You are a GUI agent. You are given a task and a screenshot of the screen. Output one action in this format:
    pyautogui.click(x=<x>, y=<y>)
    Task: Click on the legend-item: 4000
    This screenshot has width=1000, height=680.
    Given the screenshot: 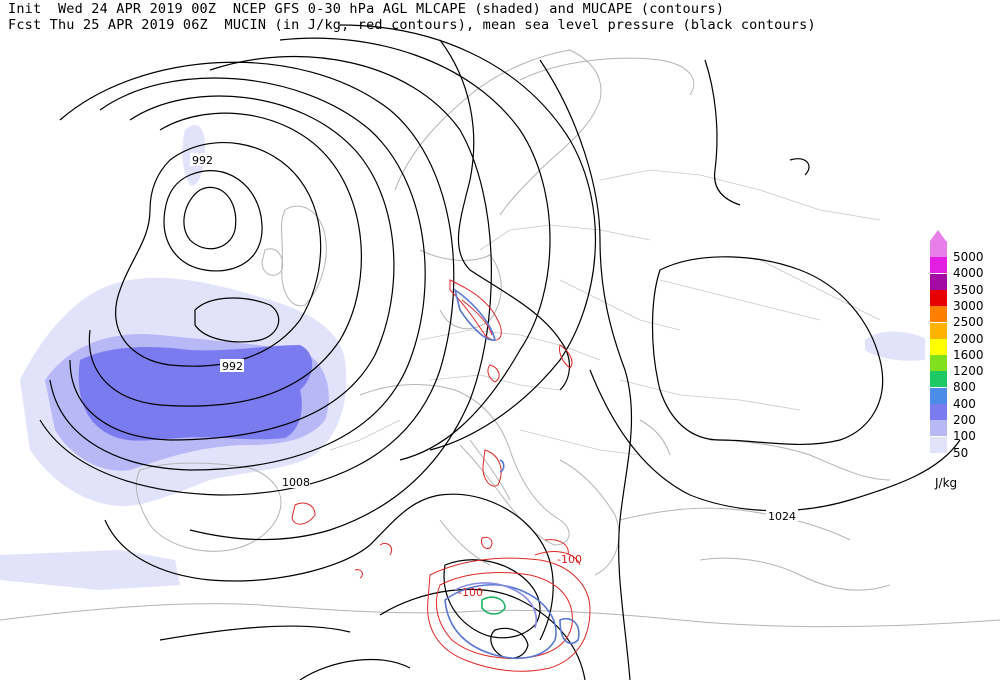 What is the action you would take?
    pyautogui.click(x=965, y=268)
    